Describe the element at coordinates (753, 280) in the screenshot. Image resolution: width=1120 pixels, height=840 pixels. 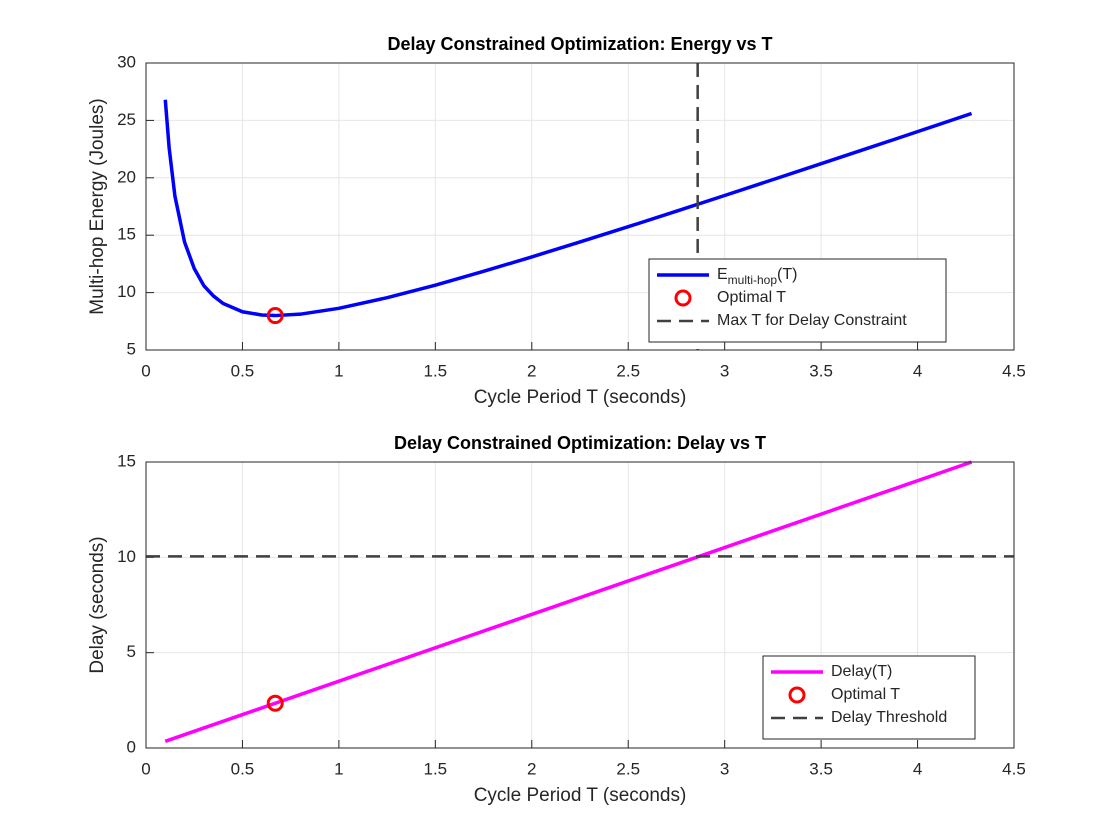
I see `legend-subscript: multi-hop` at that location.